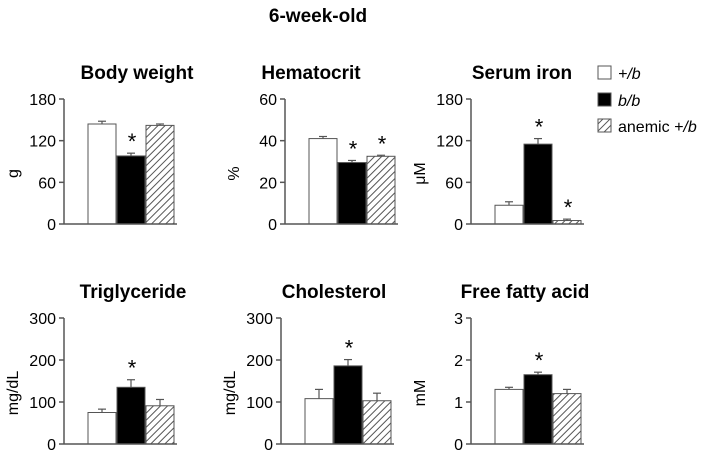  I want to click on chart-panel: Free fatty acid 0 1 2 3 mM *, so click(500, 367).